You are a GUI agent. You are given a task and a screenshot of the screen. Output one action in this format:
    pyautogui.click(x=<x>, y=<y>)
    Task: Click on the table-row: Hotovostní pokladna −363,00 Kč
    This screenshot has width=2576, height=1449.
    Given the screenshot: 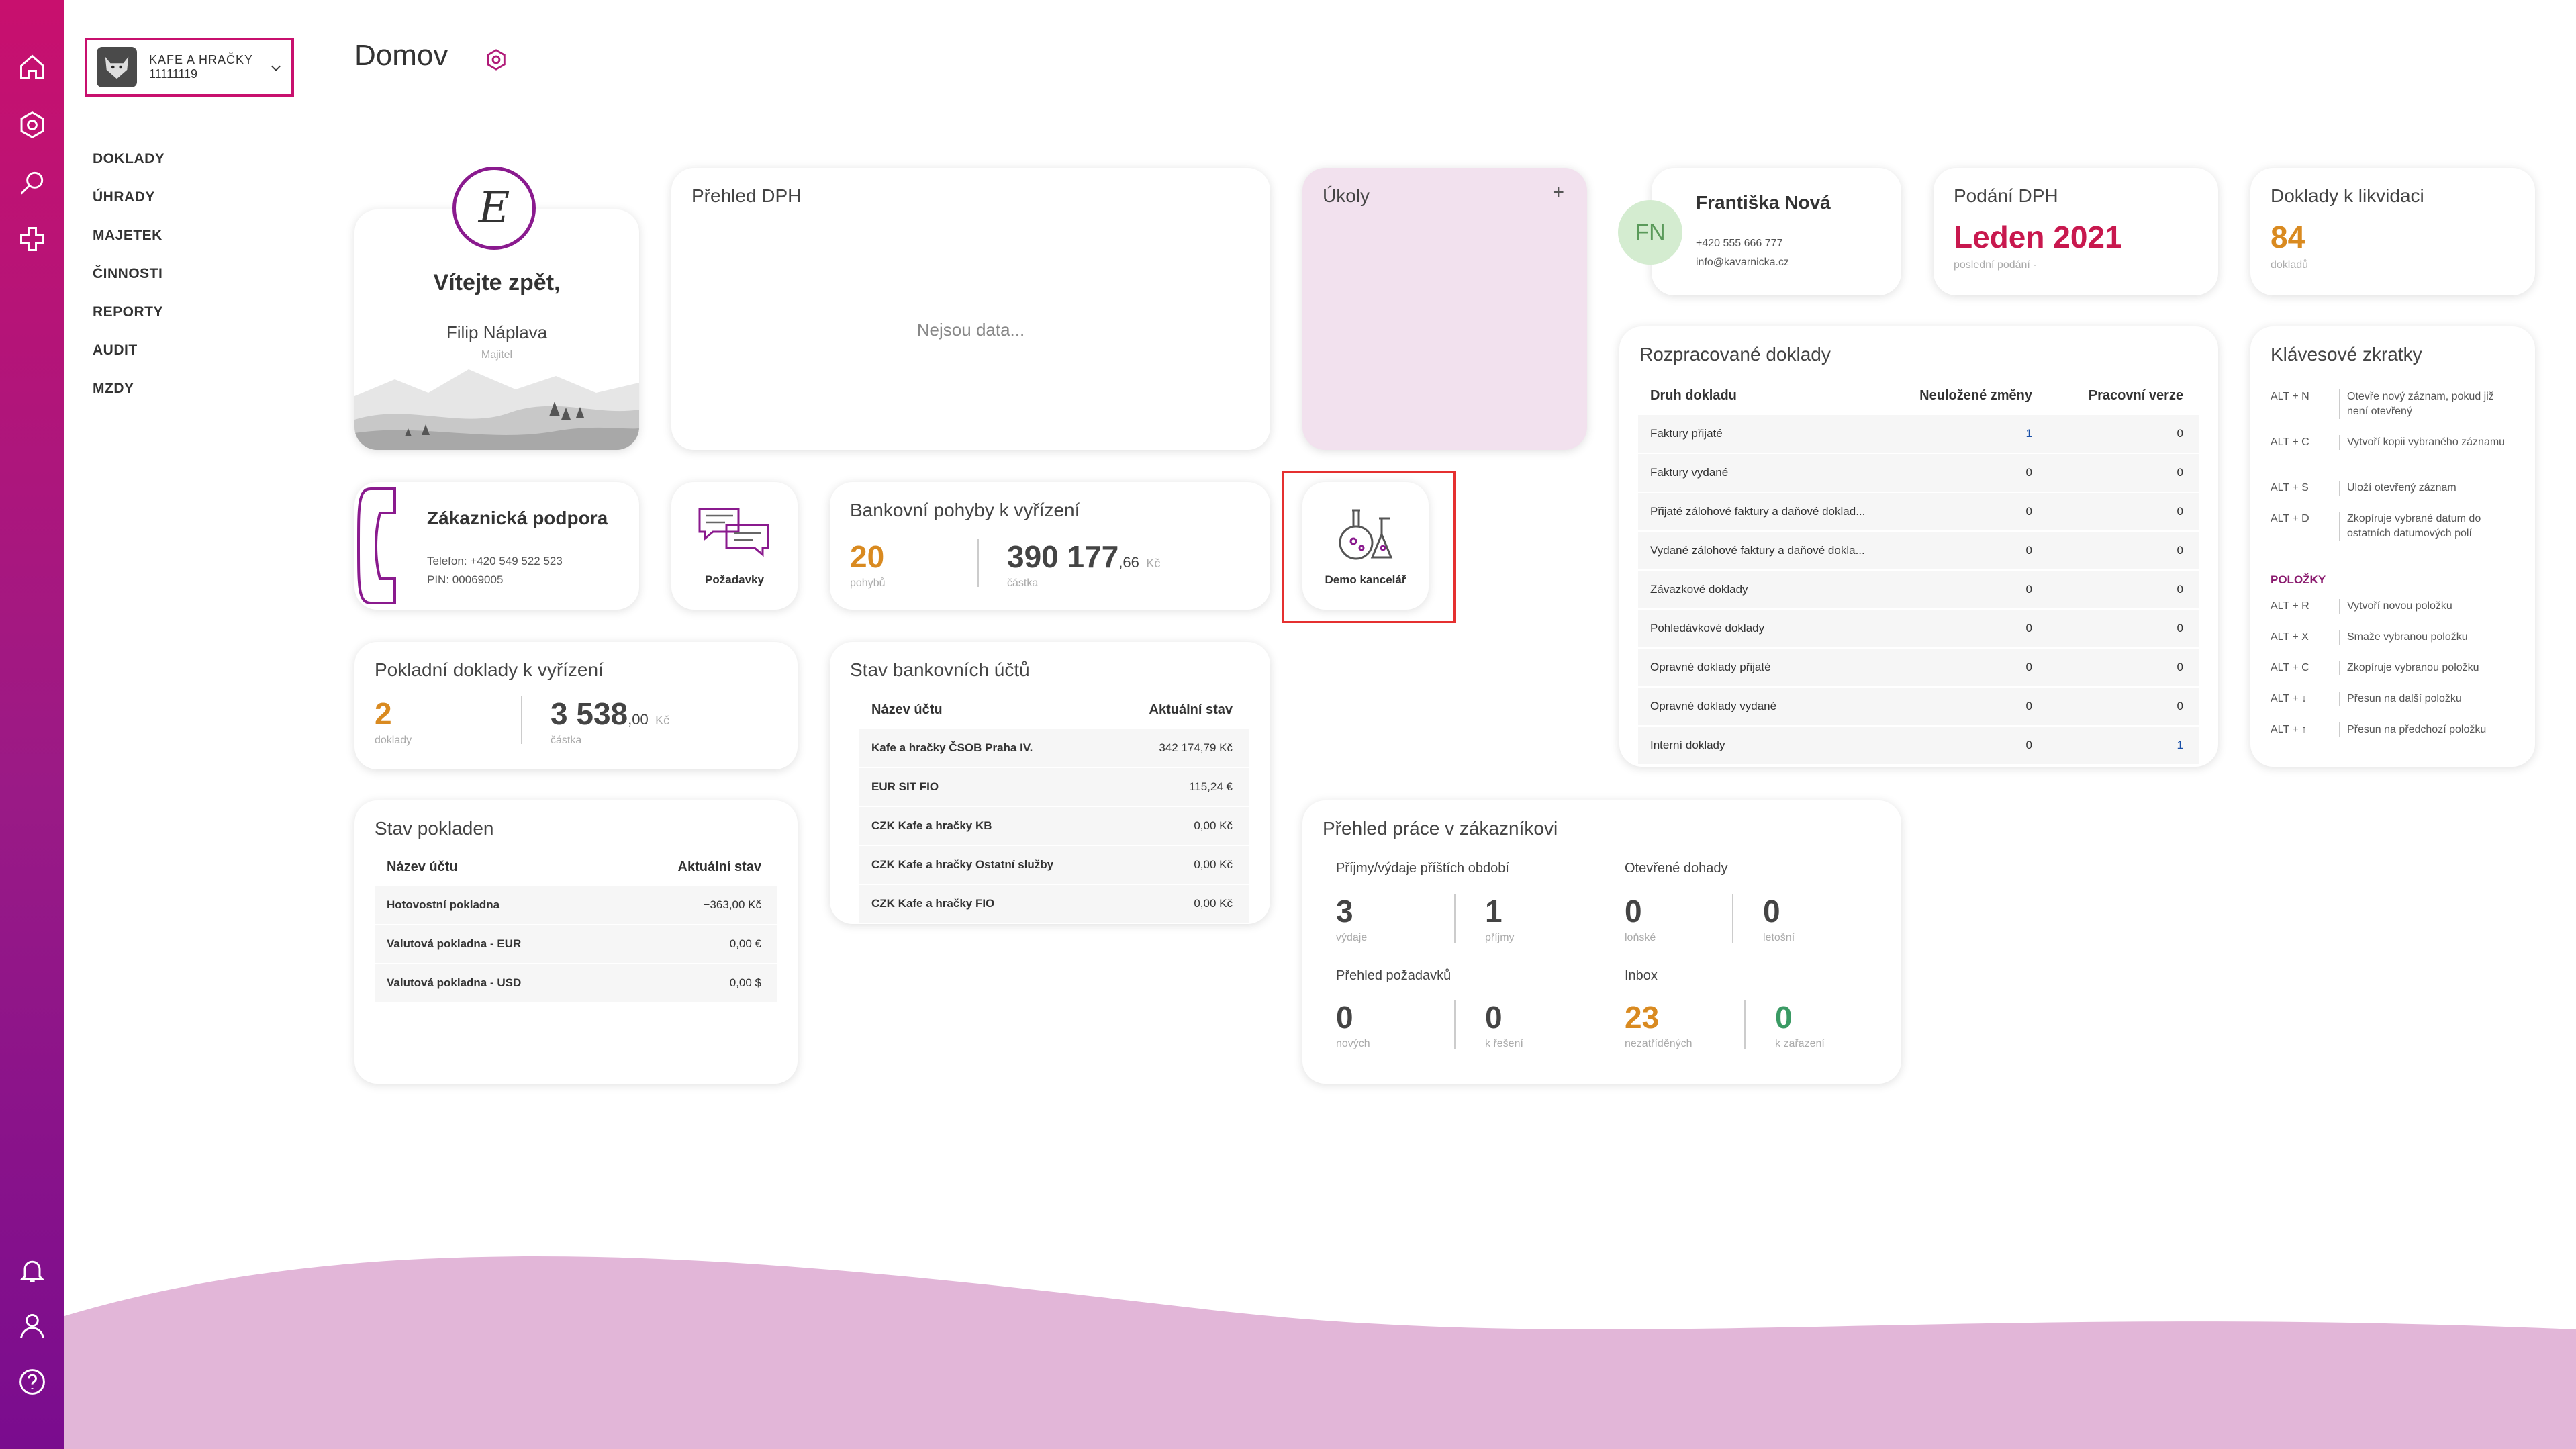 What is the action you would take?
    pyautogui.click(x=576, y=905)
    